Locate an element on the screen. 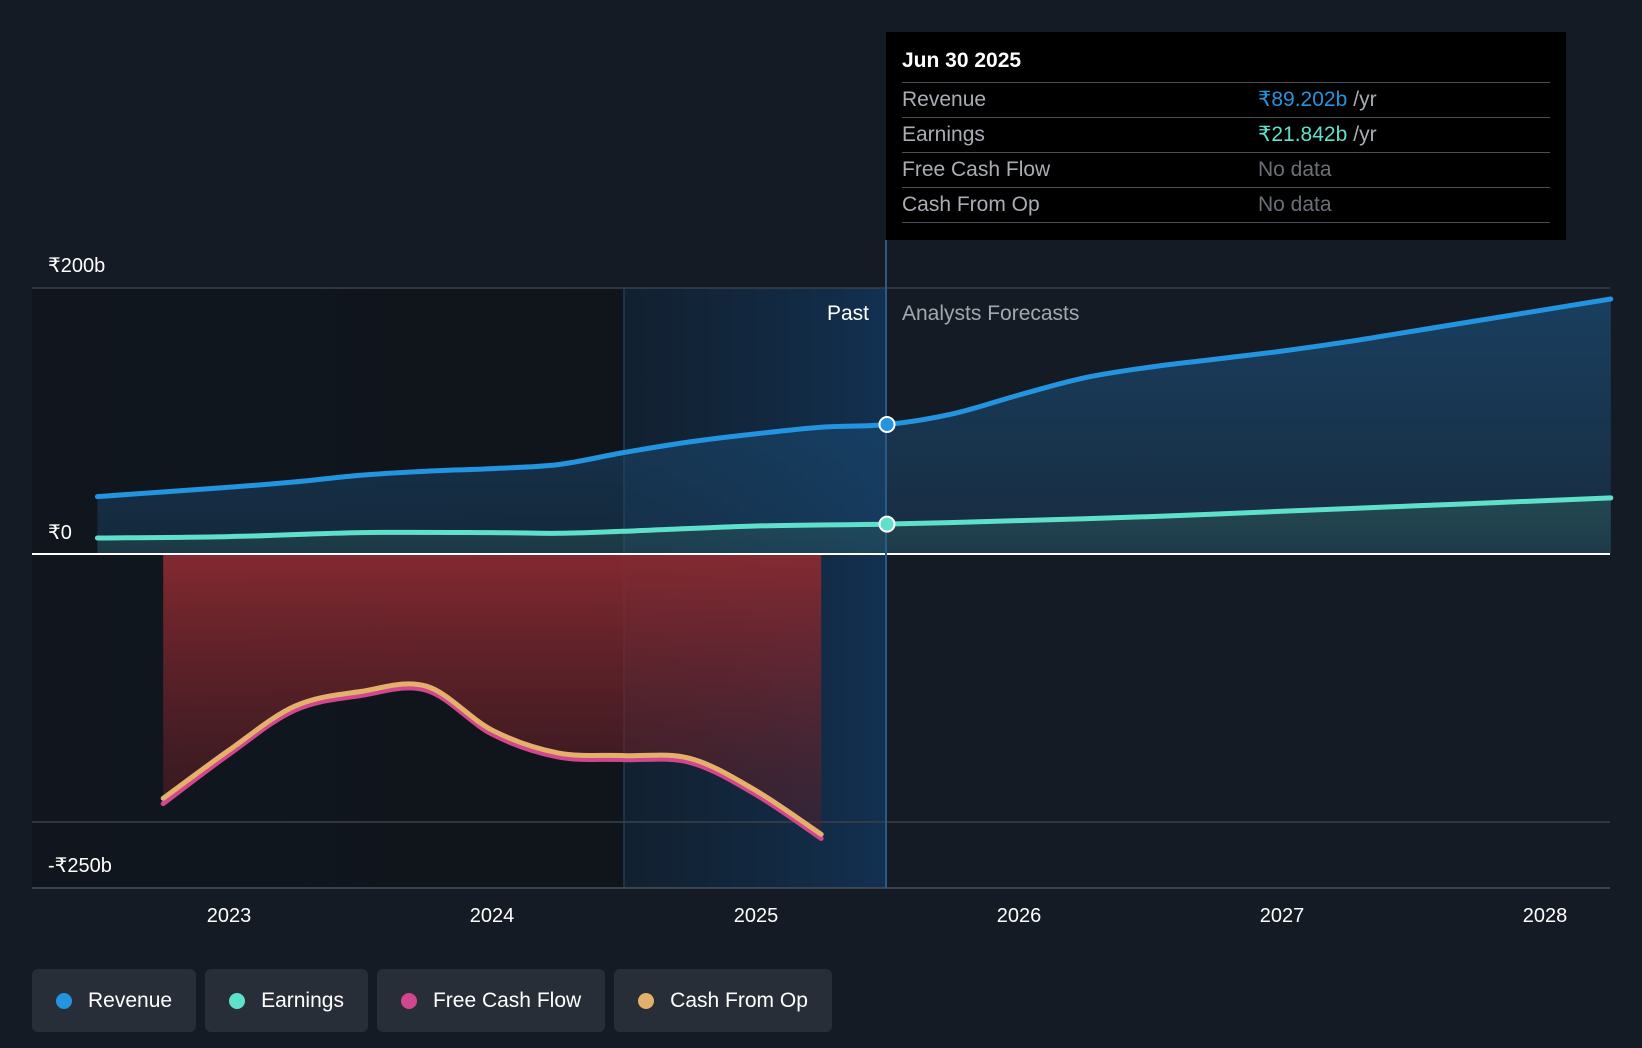  tooltip-row-cfo: Cash From Op No data is located at coordinates (1226, 205).